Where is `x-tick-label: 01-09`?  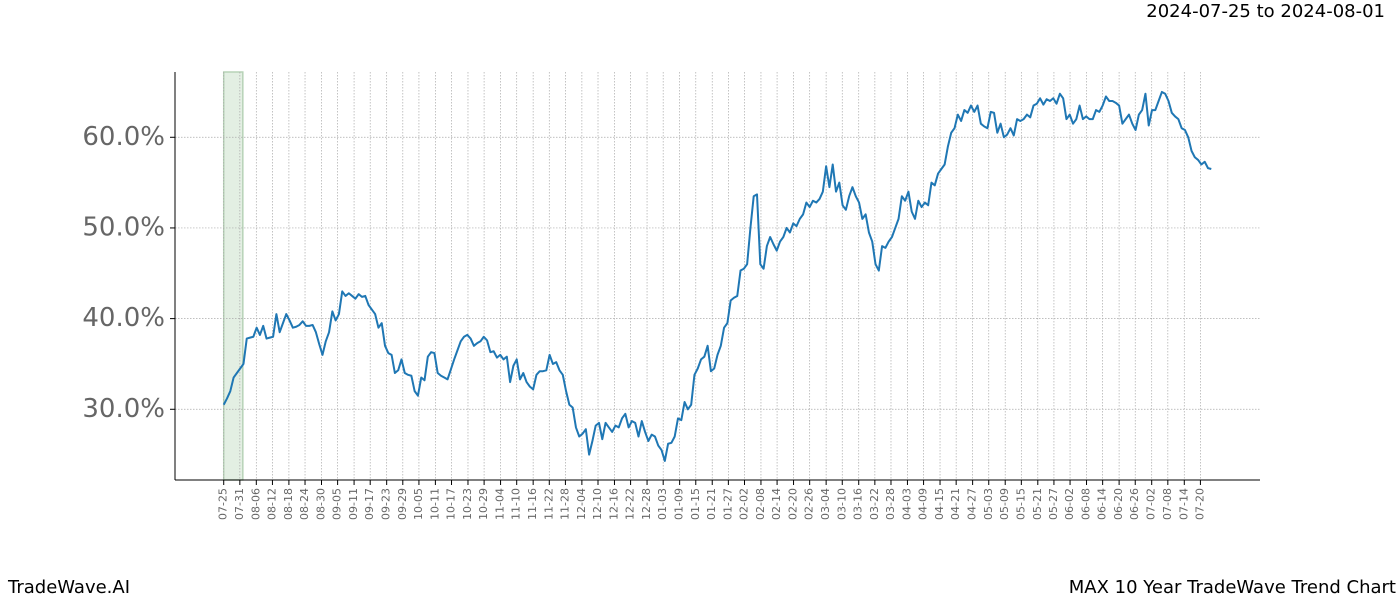
x-tick-label: 01-09 is located at coordinates (679, 504).